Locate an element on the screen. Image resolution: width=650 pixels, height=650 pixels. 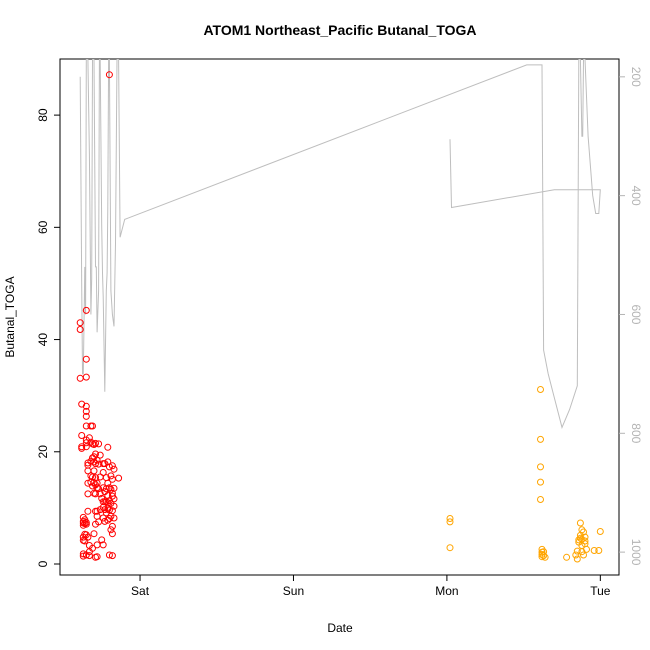
x-tick-label: Sat is located at coordinates (140, 591).